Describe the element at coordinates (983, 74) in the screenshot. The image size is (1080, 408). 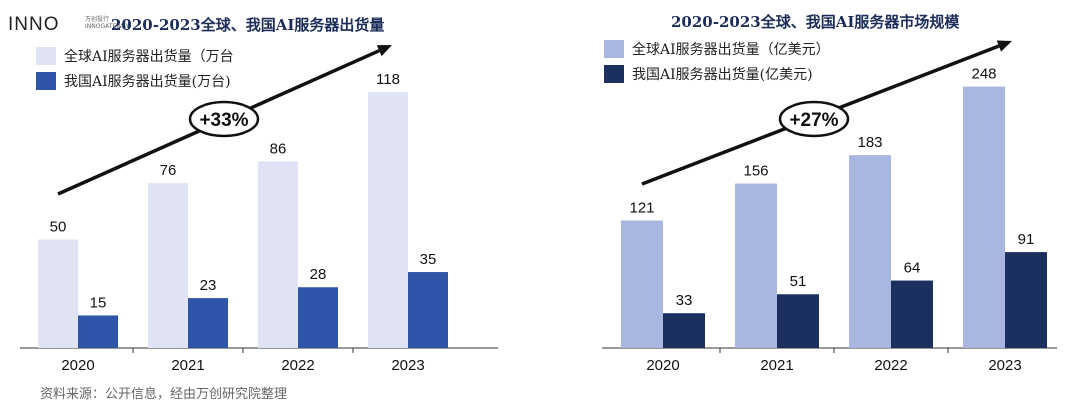
I see `data-label: 248` at that location.